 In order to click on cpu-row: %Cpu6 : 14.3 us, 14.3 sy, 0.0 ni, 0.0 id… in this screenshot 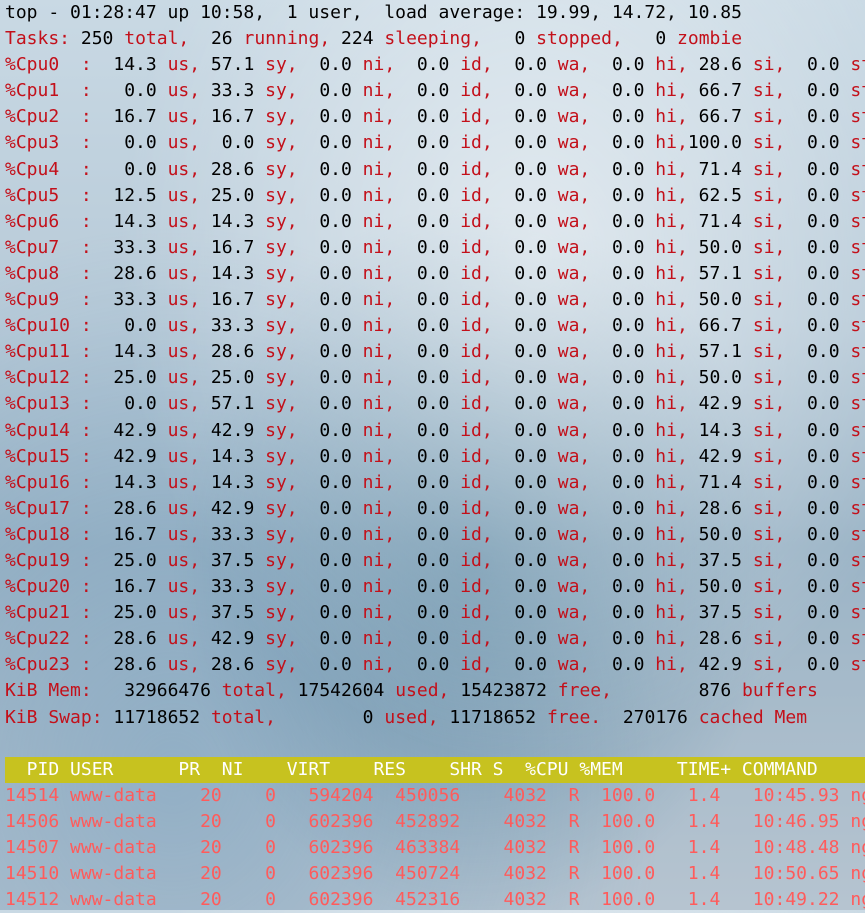, I will do `click(432, 222)`.